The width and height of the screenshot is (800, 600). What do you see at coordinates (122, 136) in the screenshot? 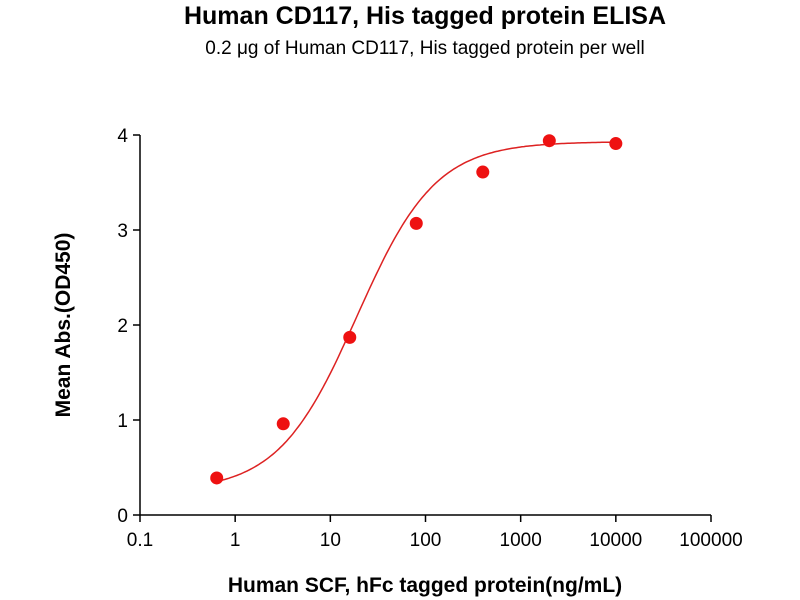
I see `y-tick-label: 4` at bounding box center [122, 136].